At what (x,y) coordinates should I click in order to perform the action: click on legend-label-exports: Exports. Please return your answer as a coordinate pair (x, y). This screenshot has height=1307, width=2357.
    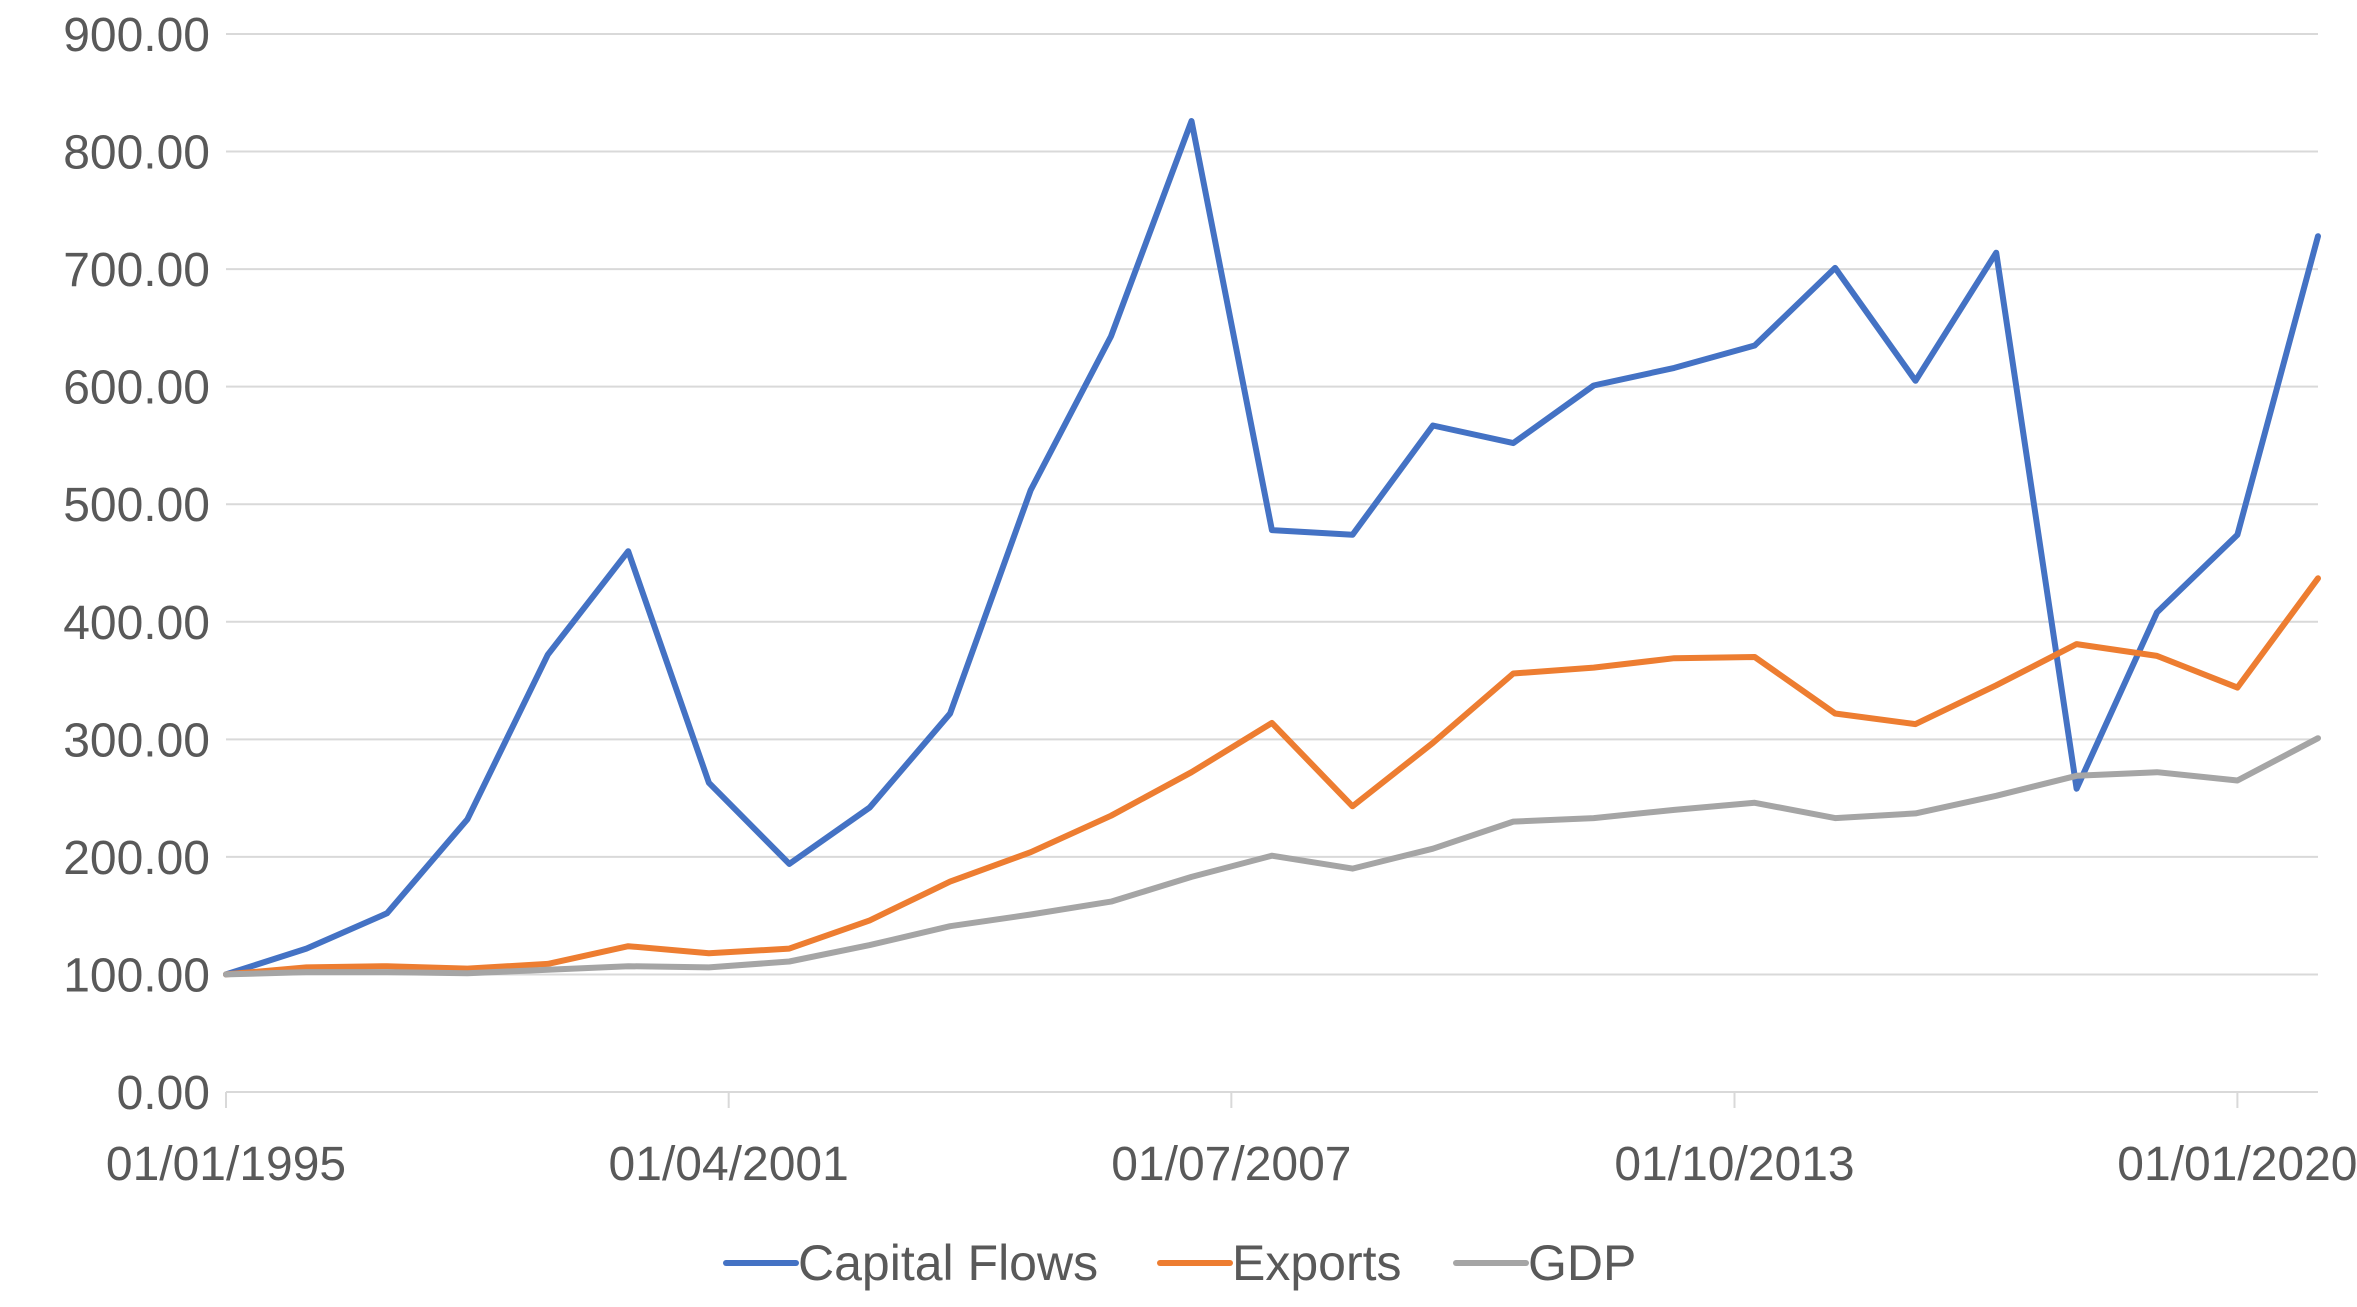
    Looking at the image, I should click on (1317, 1263).